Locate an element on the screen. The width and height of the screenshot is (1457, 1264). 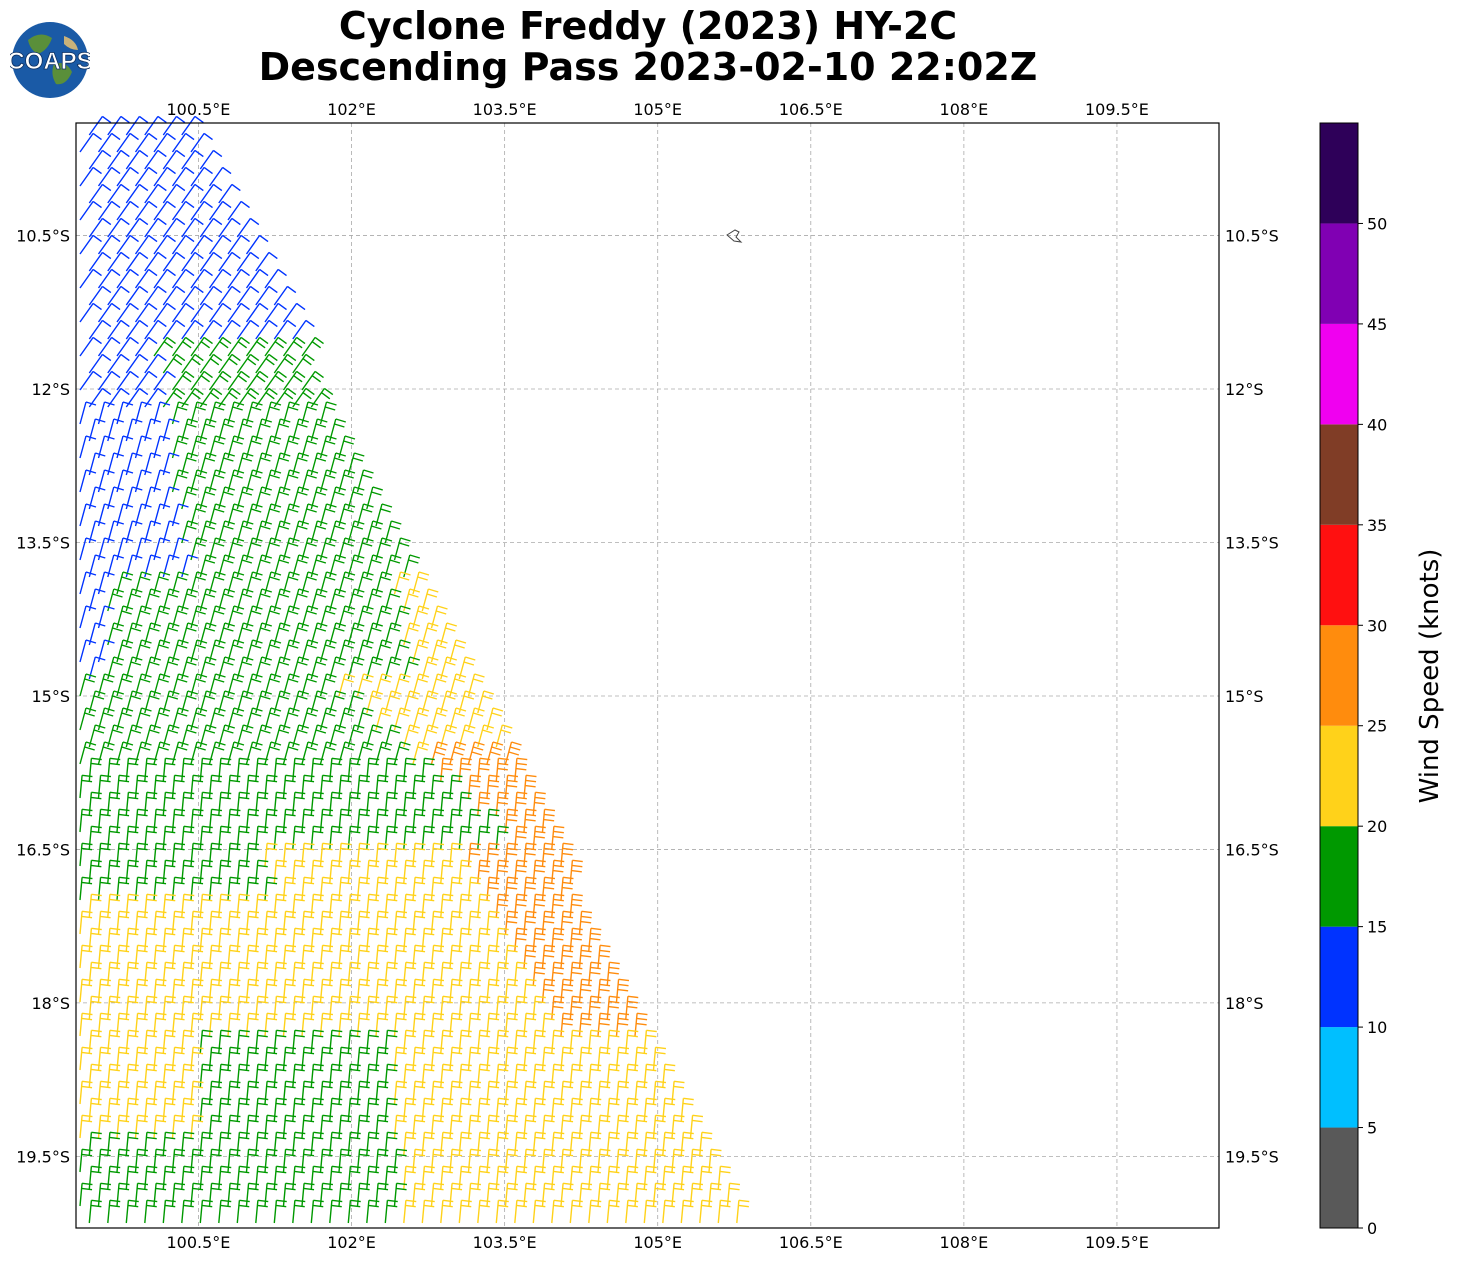
lat-label-left-5: 18°S is located at coordinates (50, 1003).